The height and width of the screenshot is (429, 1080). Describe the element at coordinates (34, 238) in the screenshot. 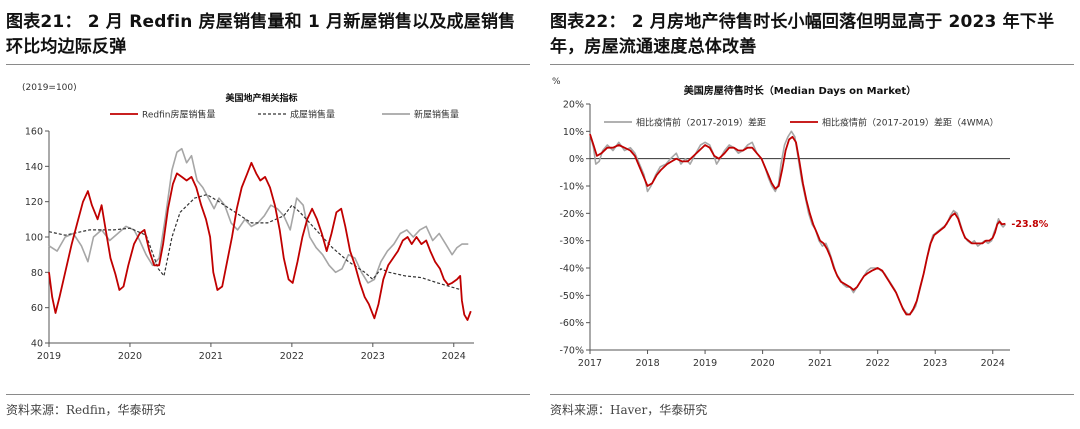

I see `y-tick-label: 100` at that location.